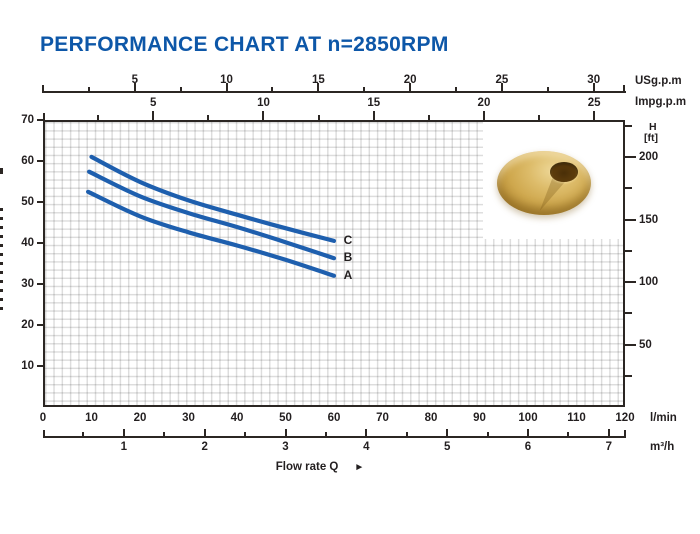 Image resolution: width=700 pixels, height=534 pixels. Describe the element at coordinates (124, 447) in the screenshot. I see `m3h-tick-label: 1` at that location.